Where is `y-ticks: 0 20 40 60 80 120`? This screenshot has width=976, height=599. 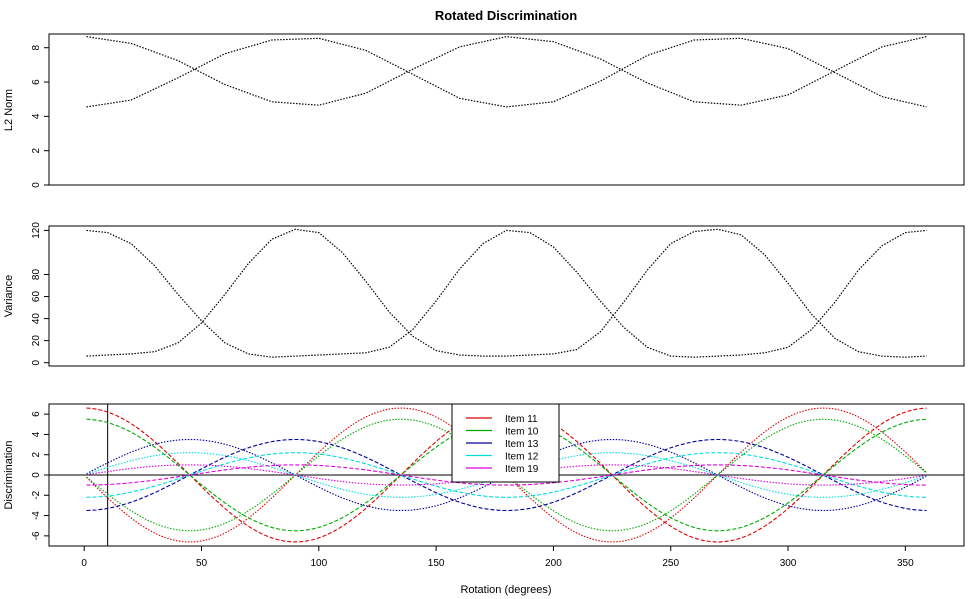 y-ticks: 0 20 40 60 80 120 is located at coordinates (40, 293).